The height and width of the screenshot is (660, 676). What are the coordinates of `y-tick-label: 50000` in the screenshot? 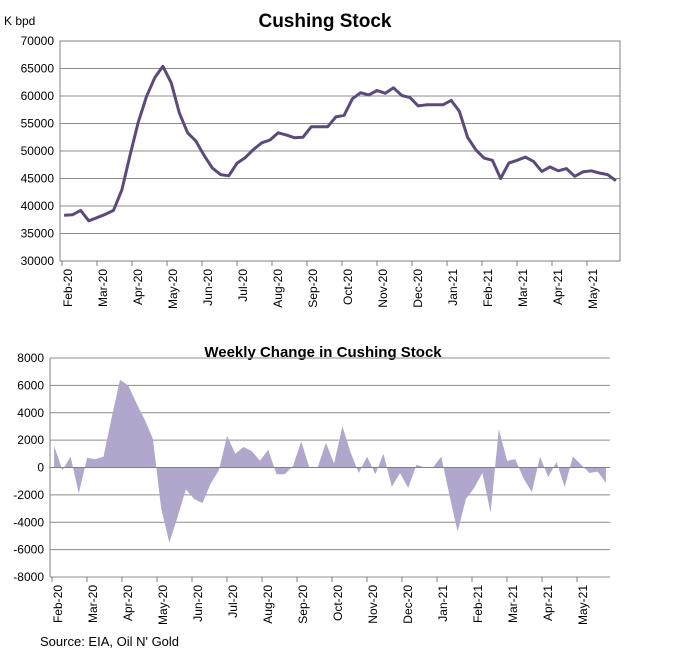 It's located at (38, 151).